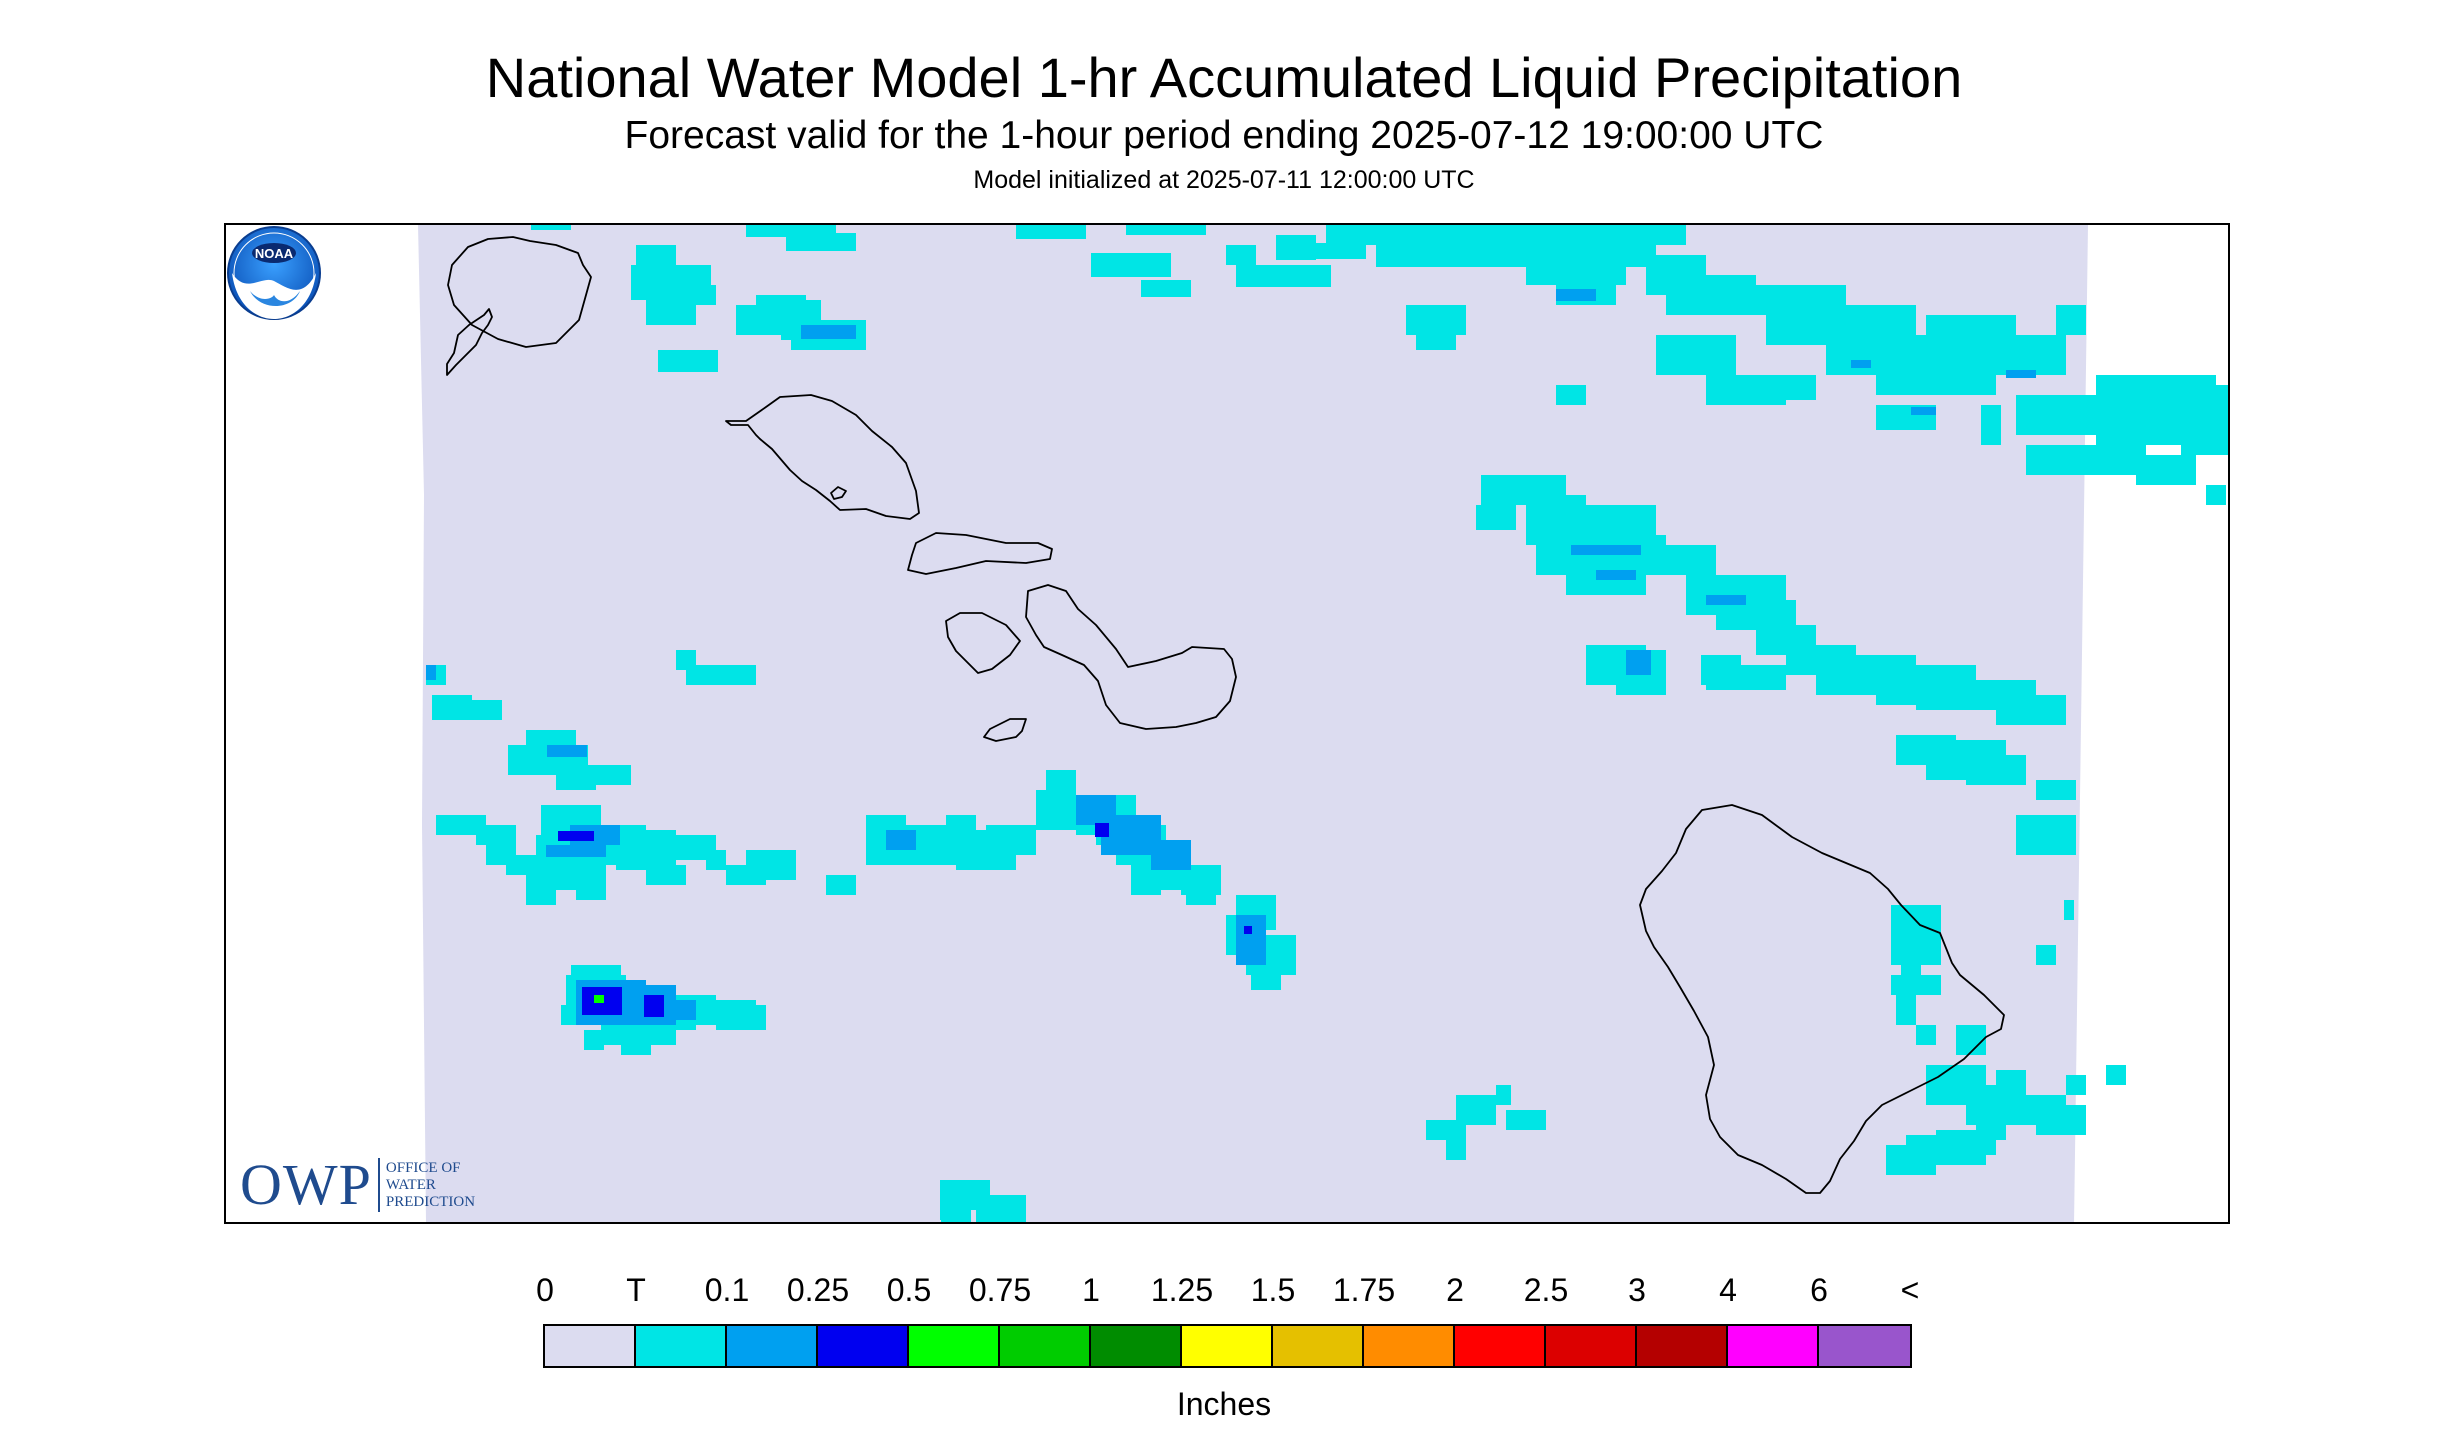 This screenshot has height=1448, width=2448. Describe the element at coordinates (274, 253) in the screenshot. I see `noaa-logo-text: NOAA` at that location.